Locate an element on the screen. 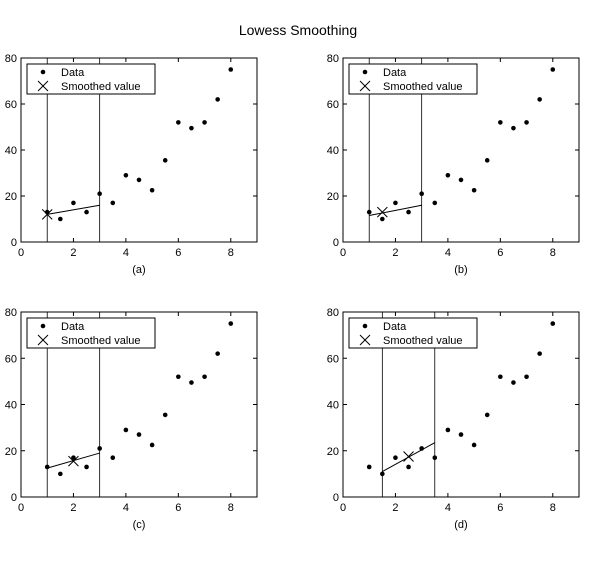  figure-title: Lowess Smoothing is located at coordinates (298, 30).